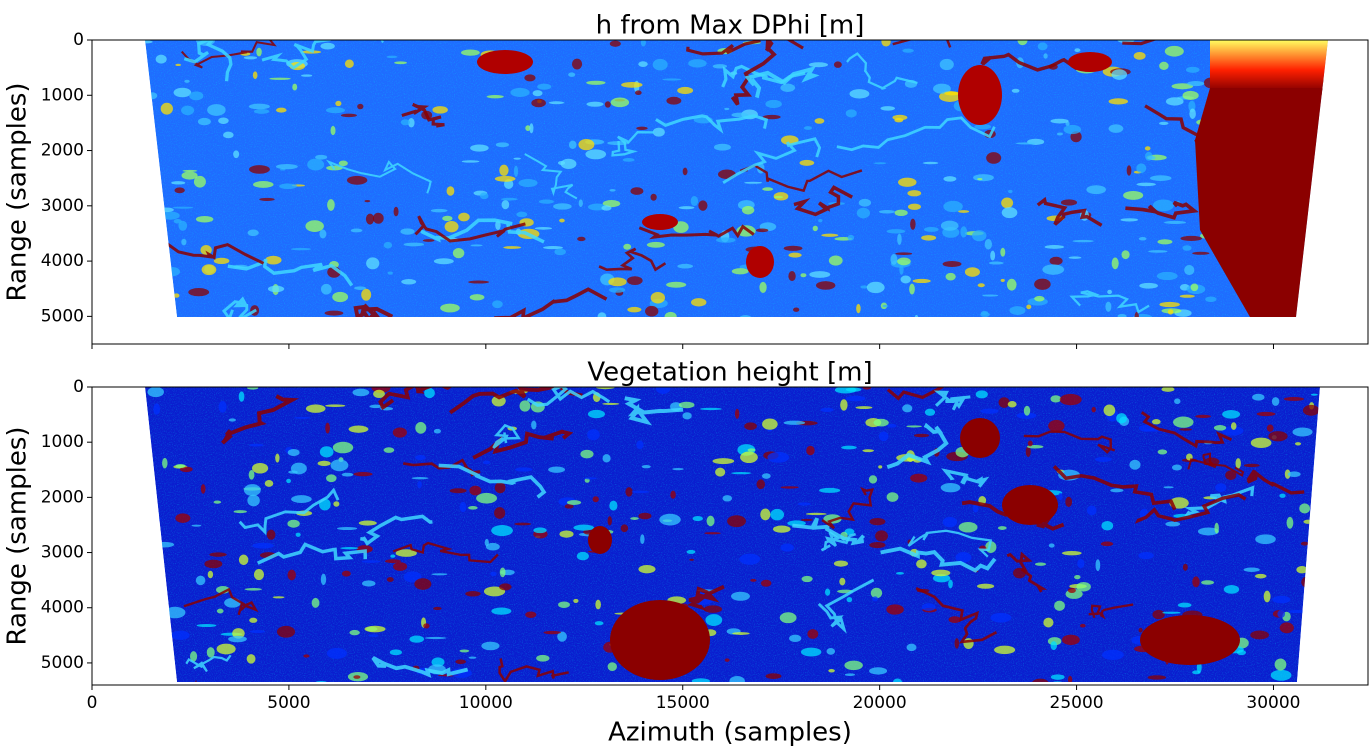 The image size is (1370, 750). I want to click on y-axis-label: Range (samples), so click(18, 535).